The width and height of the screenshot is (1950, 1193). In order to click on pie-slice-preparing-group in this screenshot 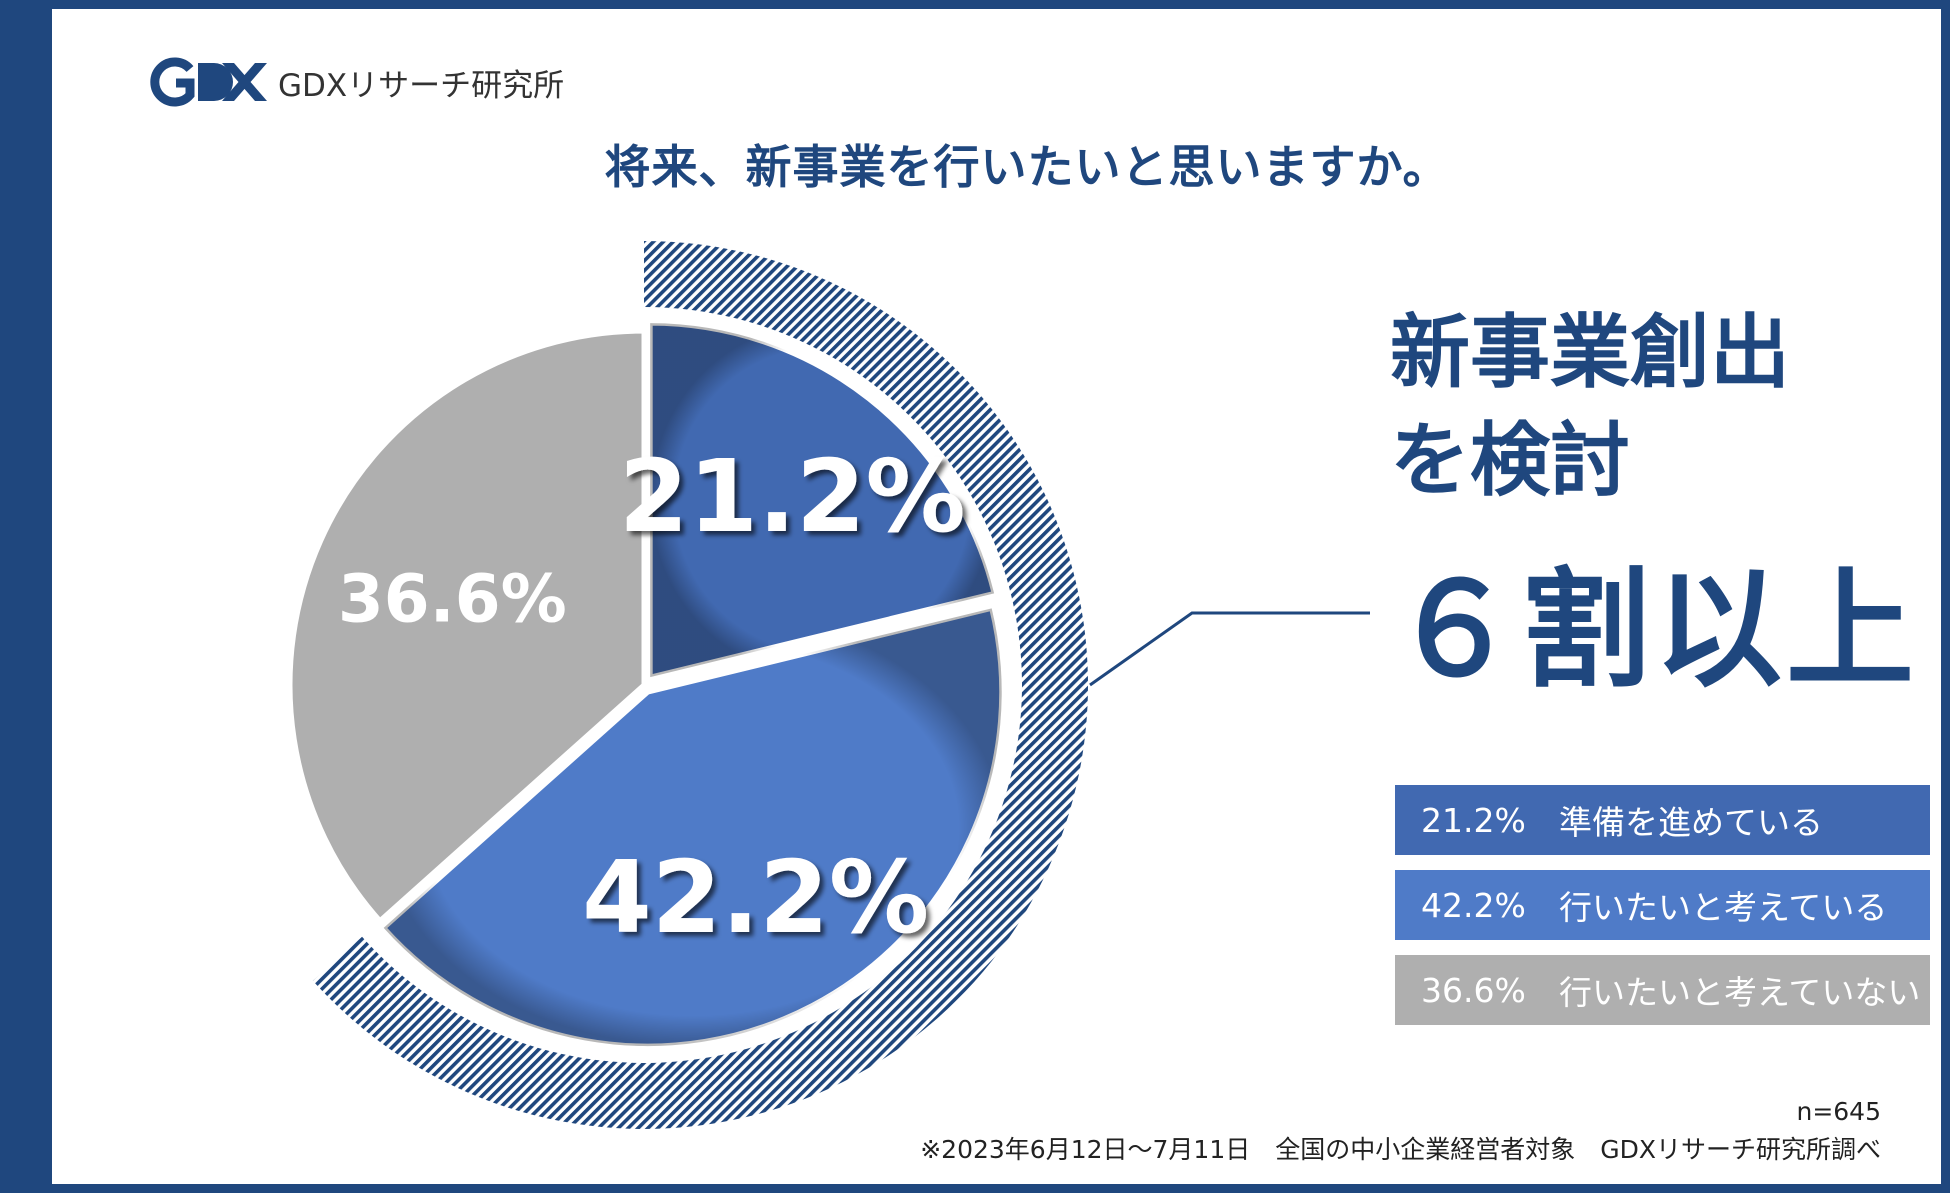, I will do `click(822, 500)`.